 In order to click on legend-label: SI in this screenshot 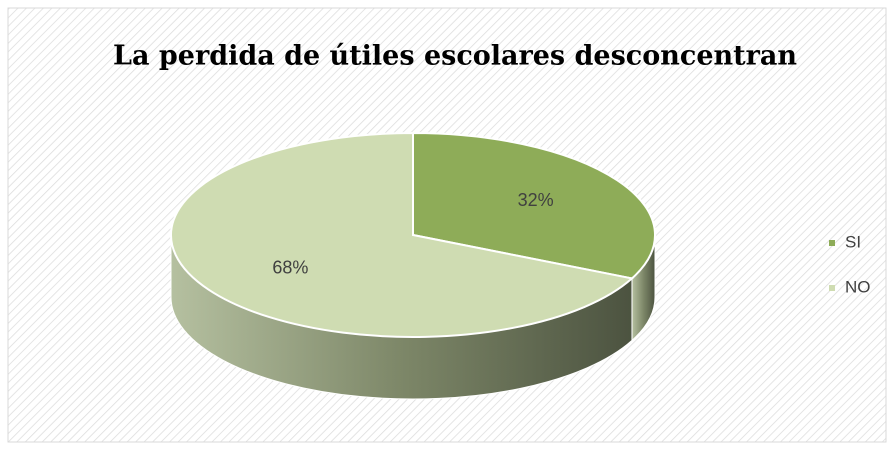, I will do `click(853, 241)`.